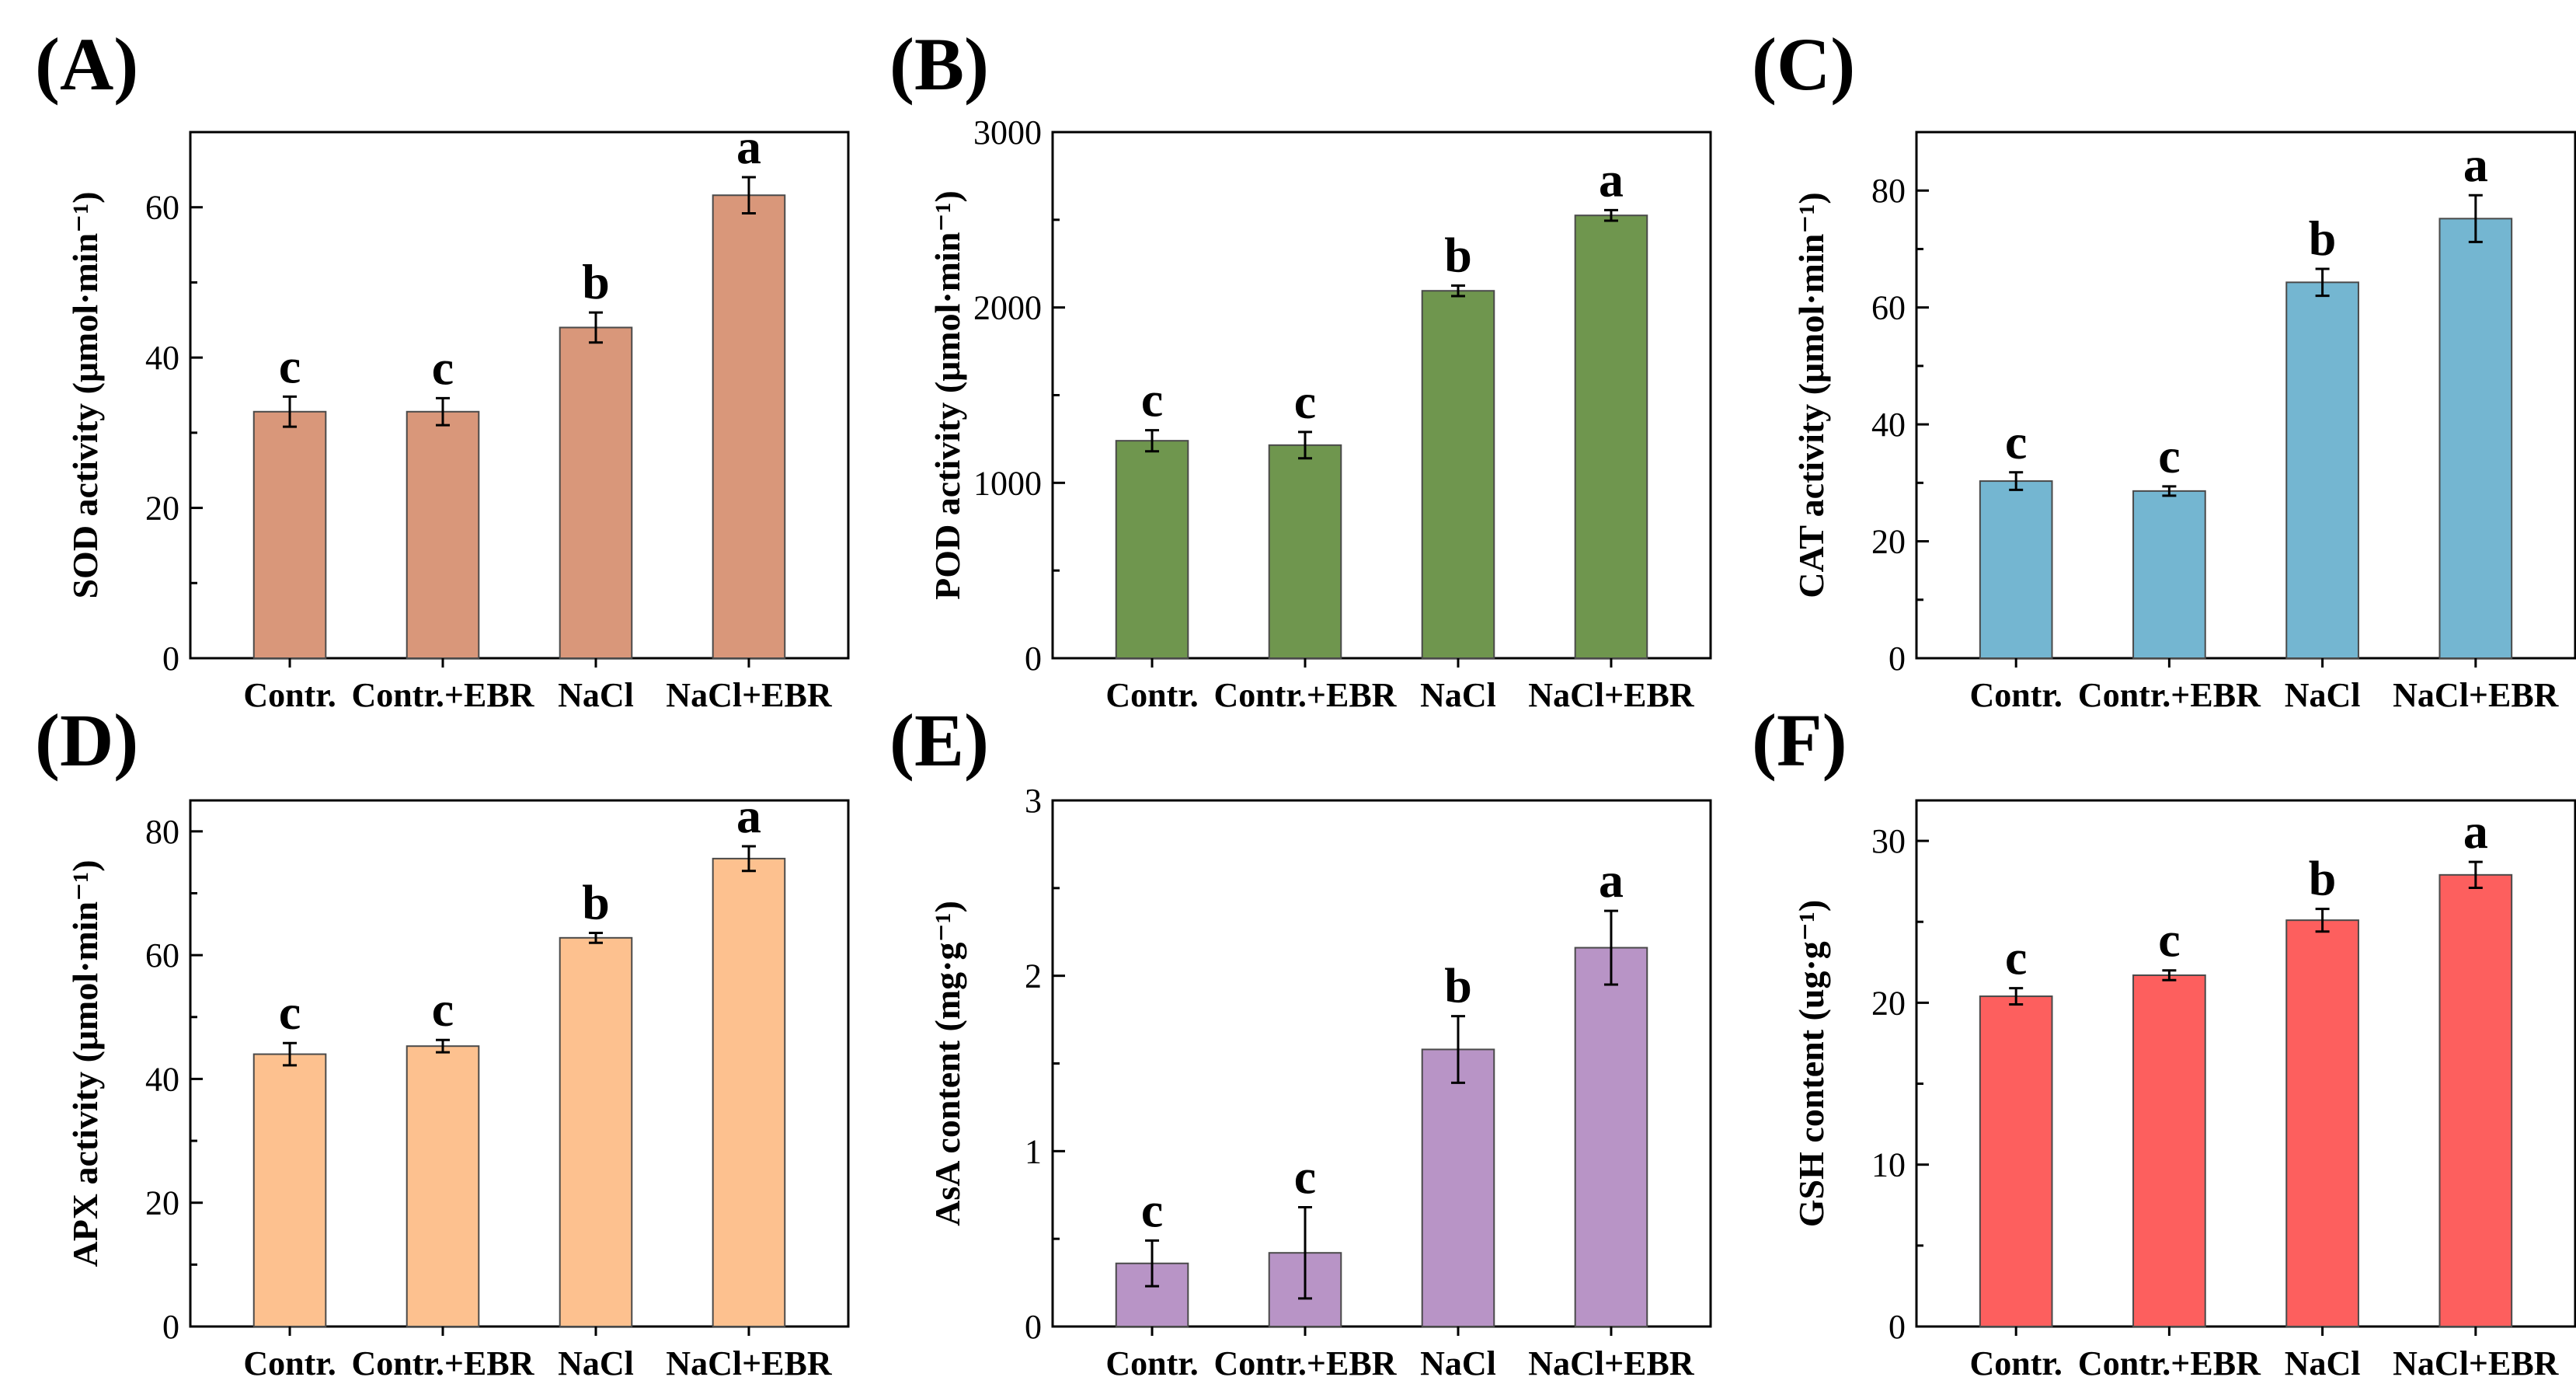 The image size is (2576, 1398). I want to click on y-tick-label: 3, so click(1033, 801).